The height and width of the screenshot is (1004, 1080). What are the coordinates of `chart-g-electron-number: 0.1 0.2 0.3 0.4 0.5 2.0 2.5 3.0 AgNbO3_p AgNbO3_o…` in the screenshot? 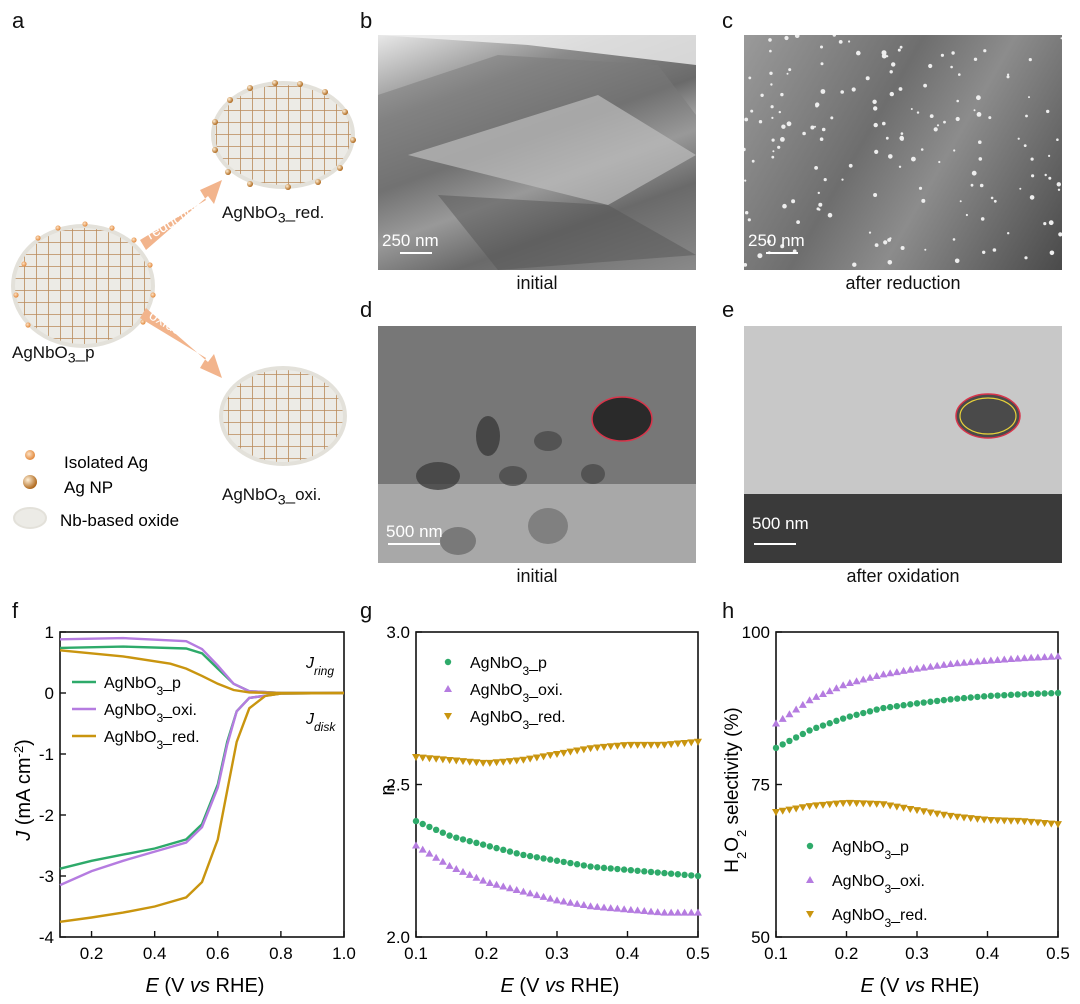 It's located at (543, 810).